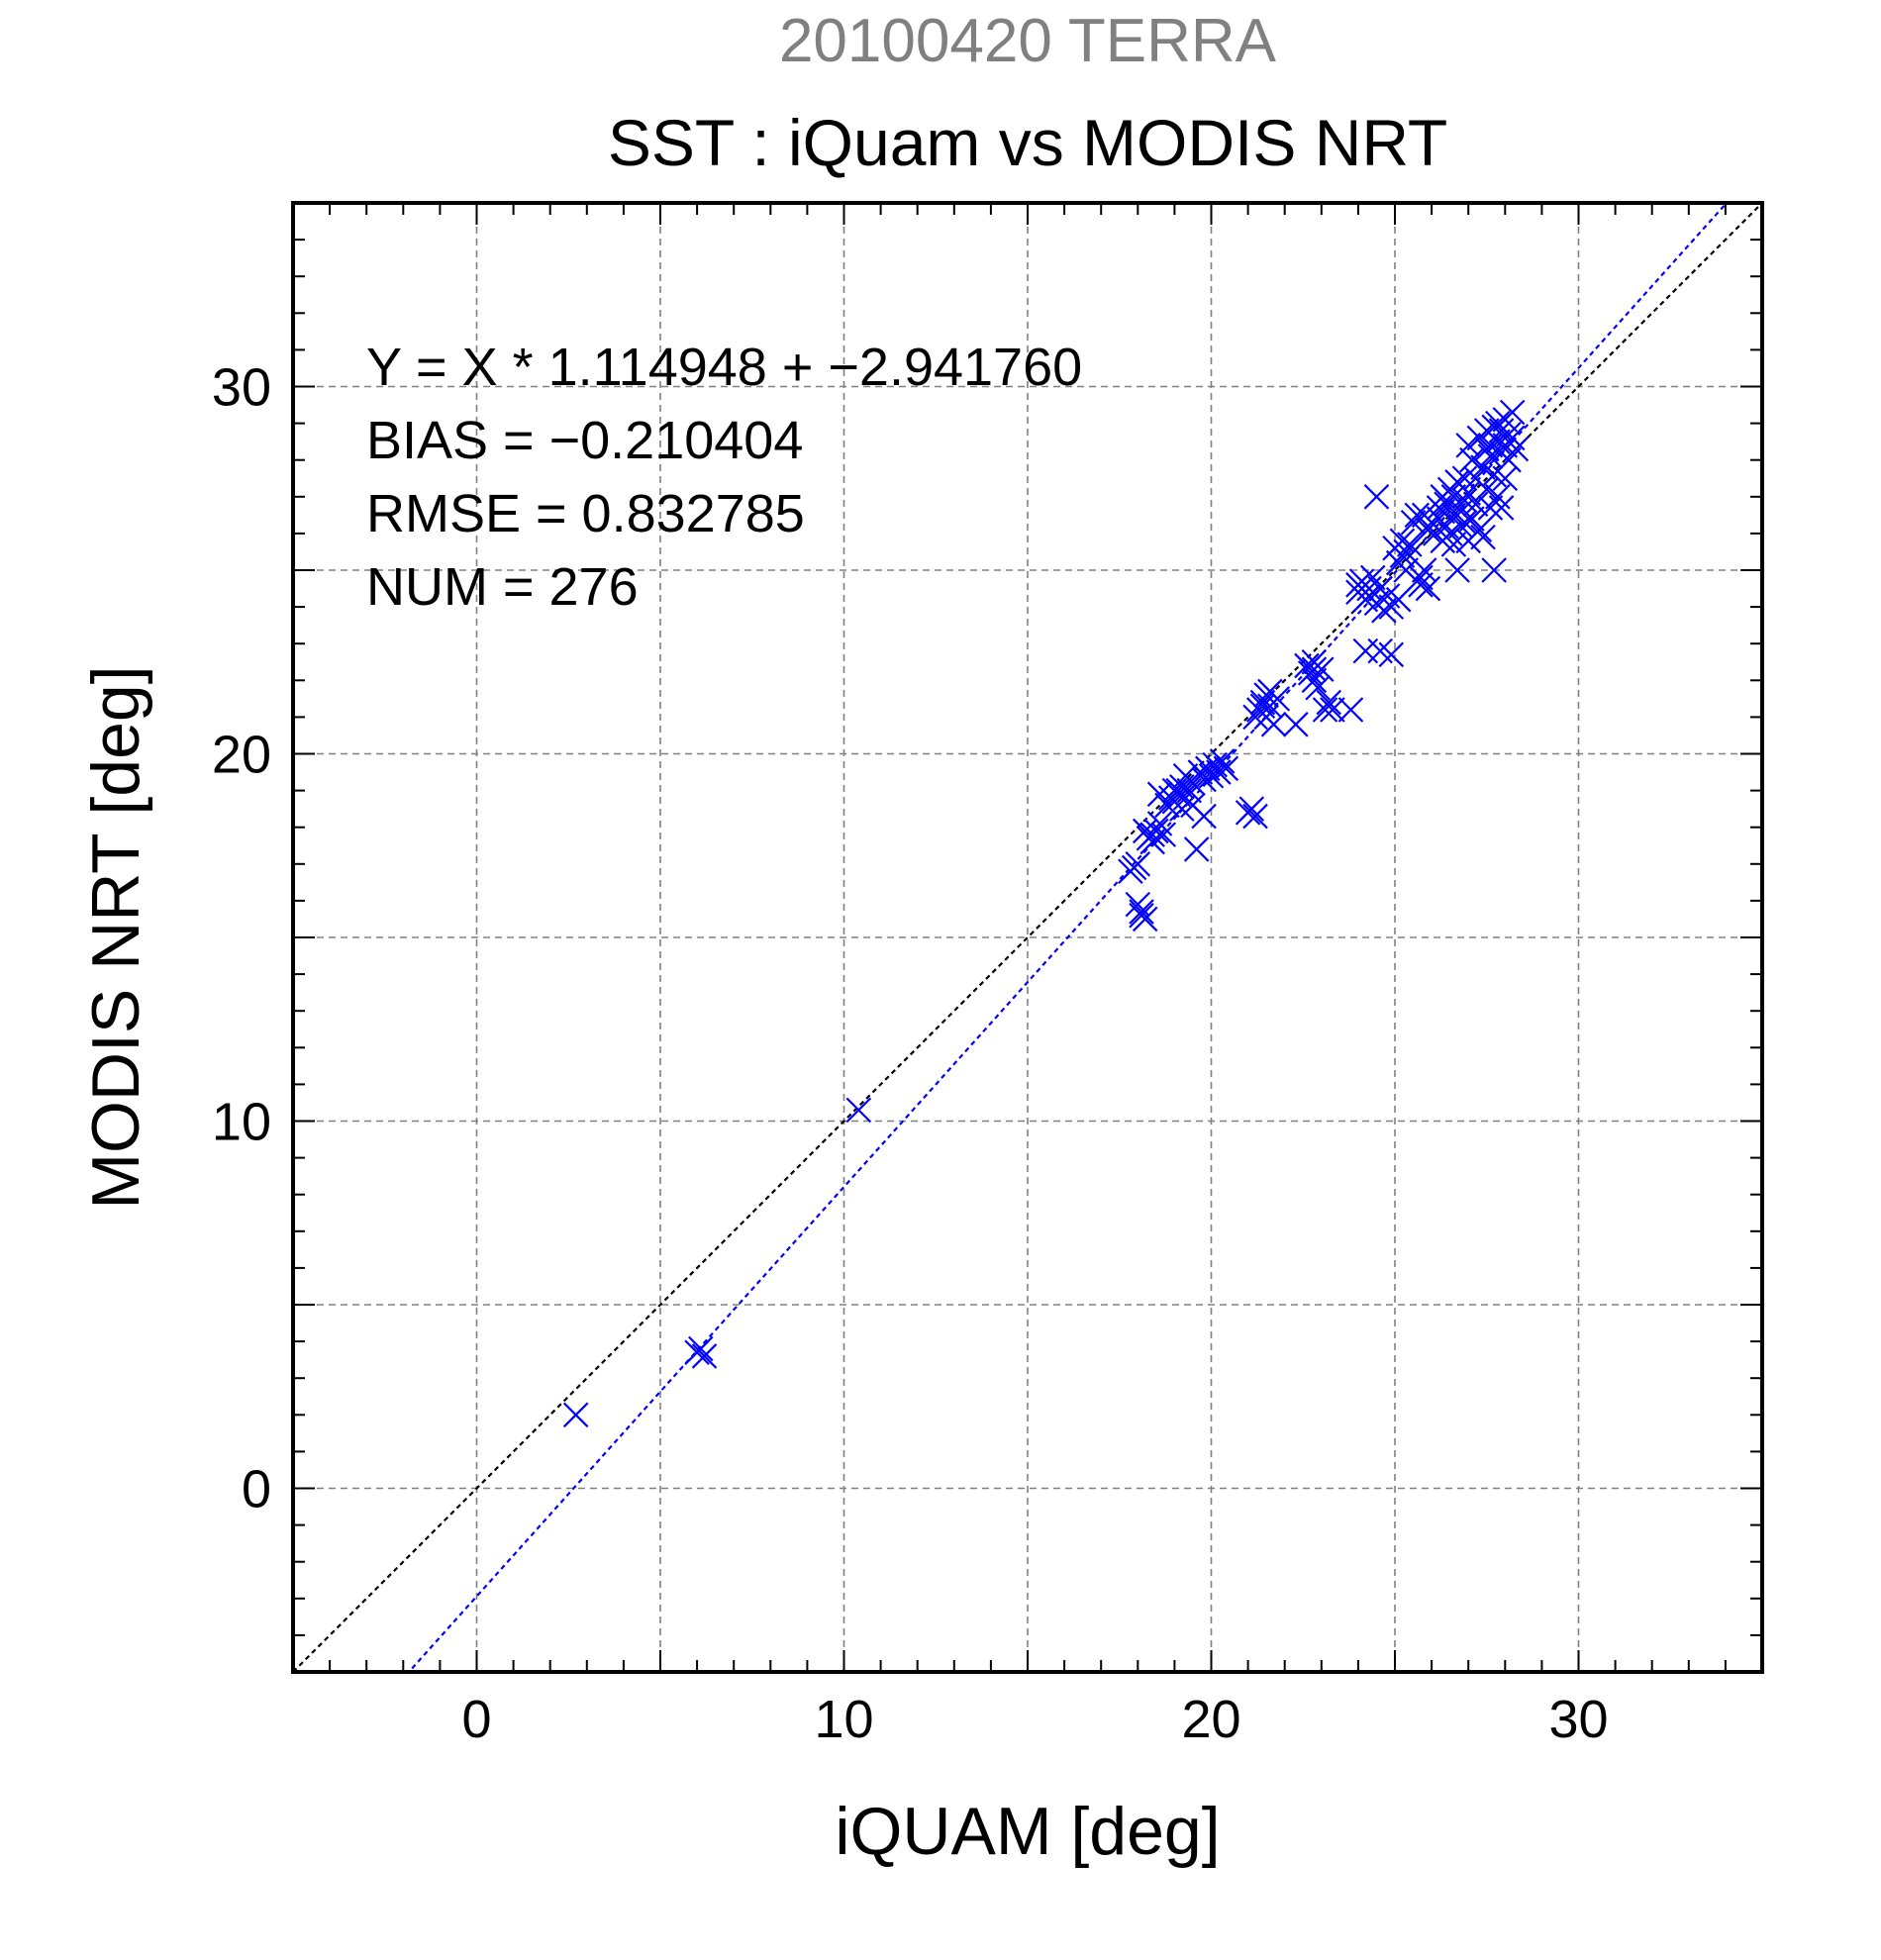 Image resolution: width=1881 pixels, height=1960 pixels. Describe the element at coordinates (1027, 142) in the screenshot. I see `chart-title: SST : iQuam vs MODIS NRT` at that location.